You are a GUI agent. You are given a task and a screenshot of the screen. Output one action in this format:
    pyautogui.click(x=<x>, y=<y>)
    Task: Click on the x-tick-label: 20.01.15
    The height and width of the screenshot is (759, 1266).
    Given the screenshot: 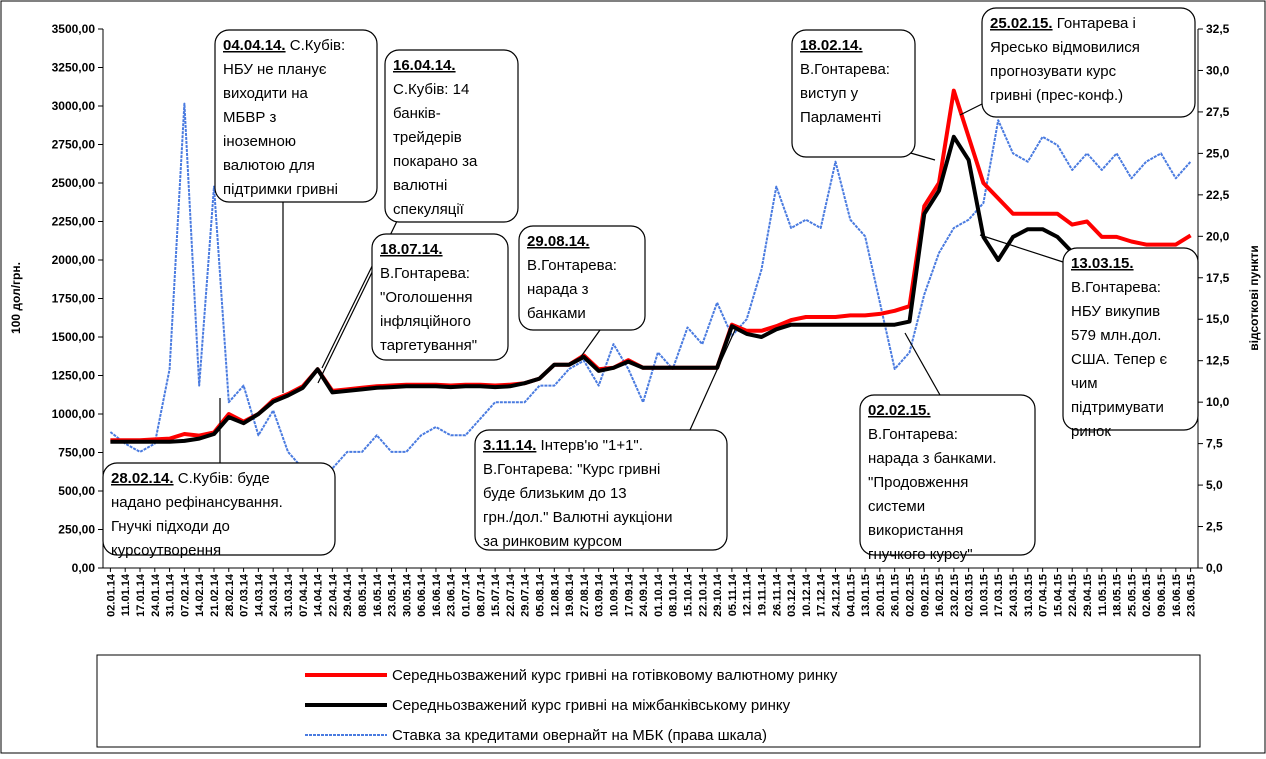 What is the action you would take?
    pyautogui.click(x=881, y=595)
    